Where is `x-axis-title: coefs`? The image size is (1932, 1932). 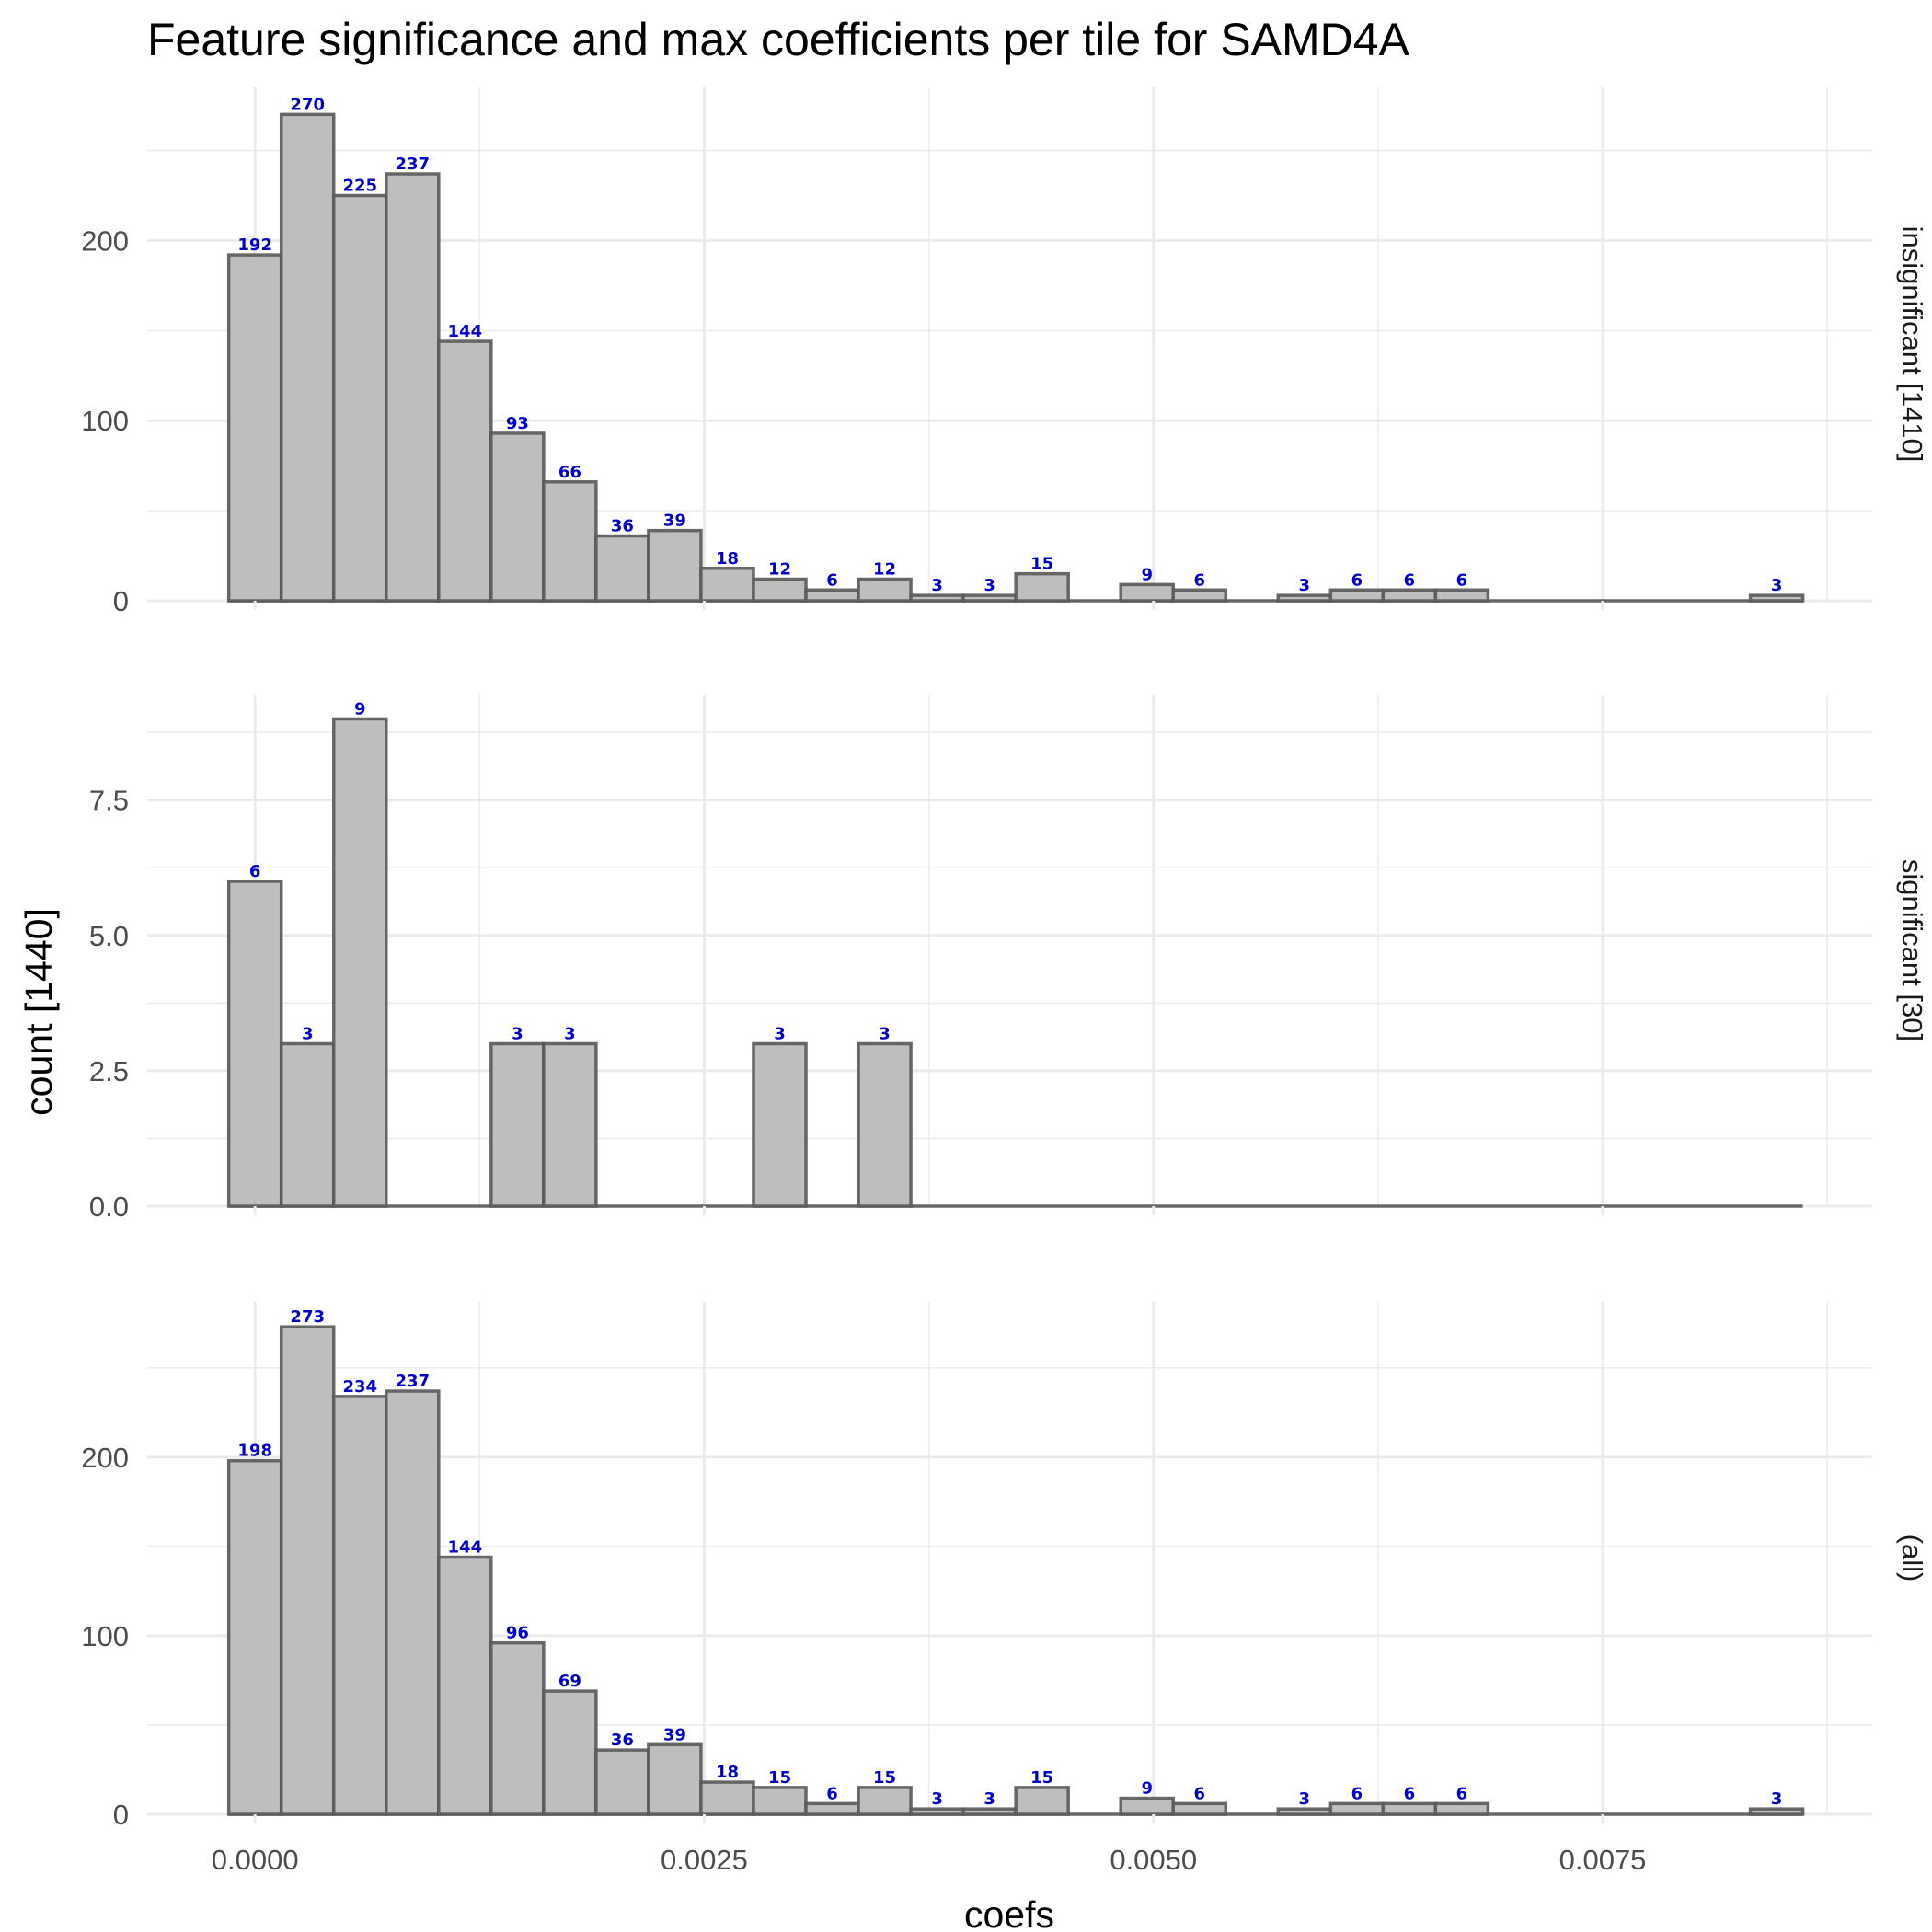
x-axis-title: coefs is located at coordinates (1009, 1913).